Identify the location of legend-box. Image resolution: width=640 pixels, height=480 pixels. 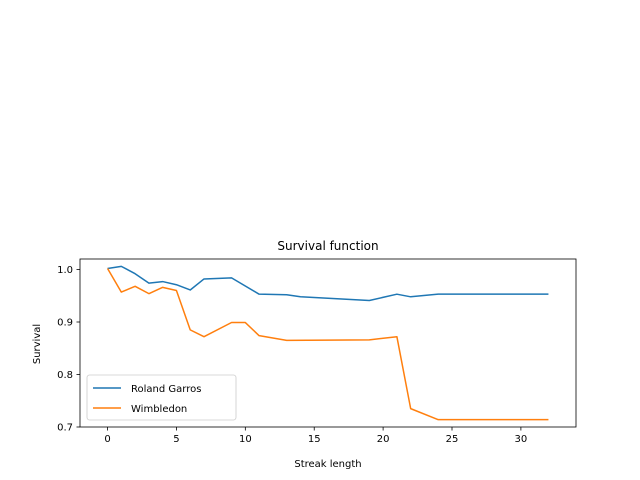
(161, 397).